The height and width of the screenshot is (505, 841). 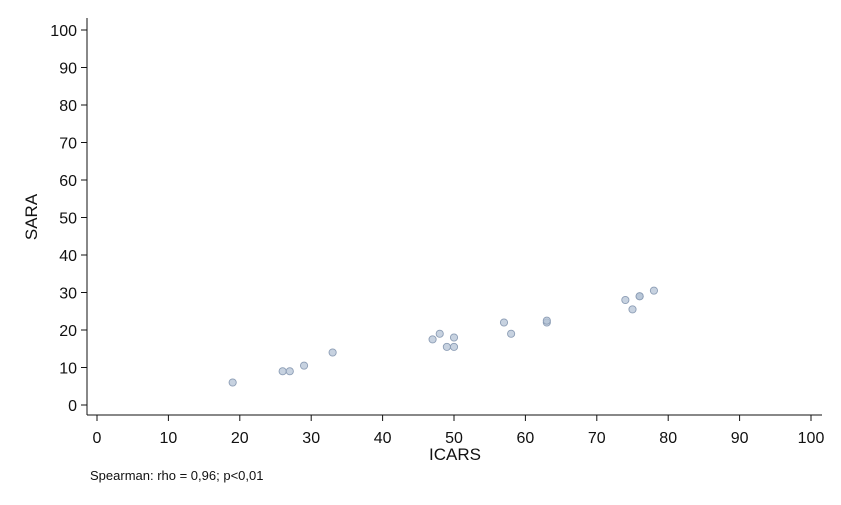 What do you see at coordinates (68, 256) in the screenshot?
I see `y-tick-label: 40` at bounding box center [68, 256].